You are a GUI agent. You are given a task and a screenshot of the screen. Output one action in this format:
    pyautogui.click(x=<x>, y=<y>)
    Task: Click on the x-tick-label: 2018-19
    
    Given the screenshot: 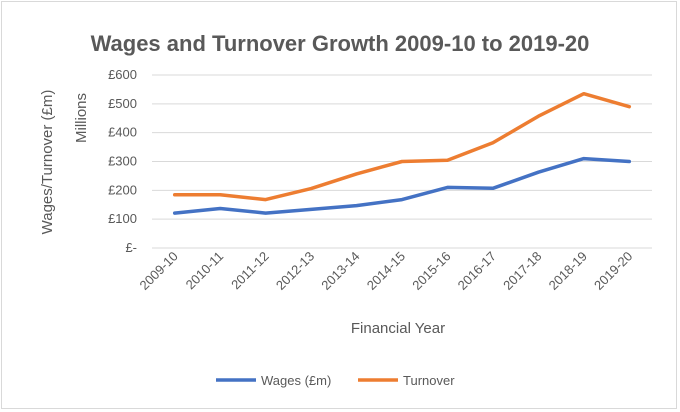 What is the action you would take?
    pyautogui.click(x=568, y=271)
    